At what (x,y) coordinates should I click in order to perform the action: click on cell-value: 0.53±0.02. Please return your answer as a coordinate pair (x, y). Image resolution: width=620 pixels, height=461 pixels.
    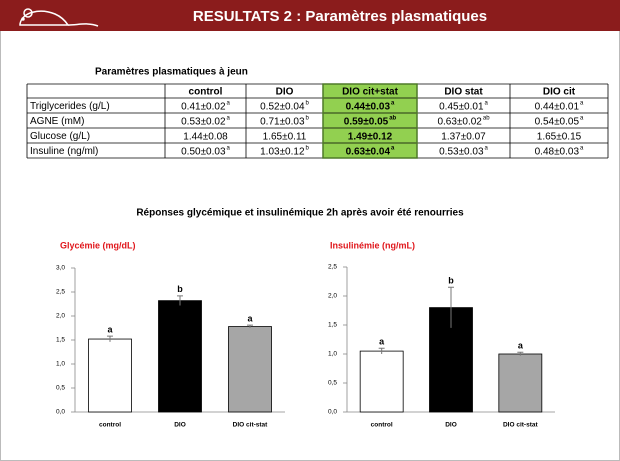
    Looking at the image, I should click on (203, 121).